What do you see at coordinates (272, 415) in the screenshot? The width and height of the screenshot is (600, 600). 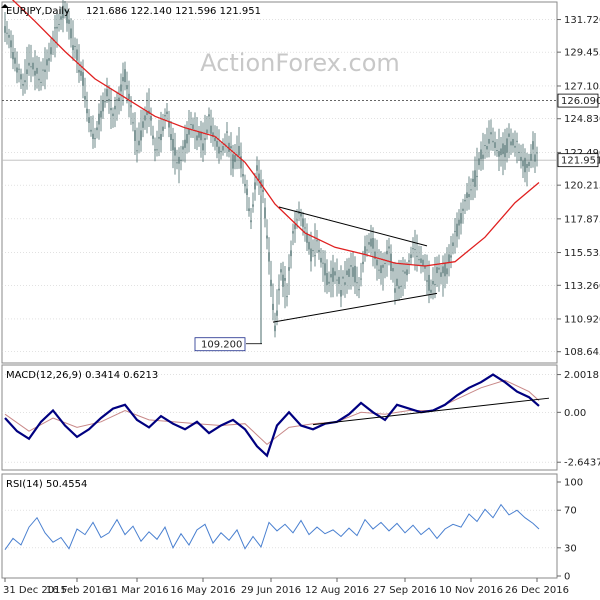 I see `macd-line` at bounding box center [272, 415].